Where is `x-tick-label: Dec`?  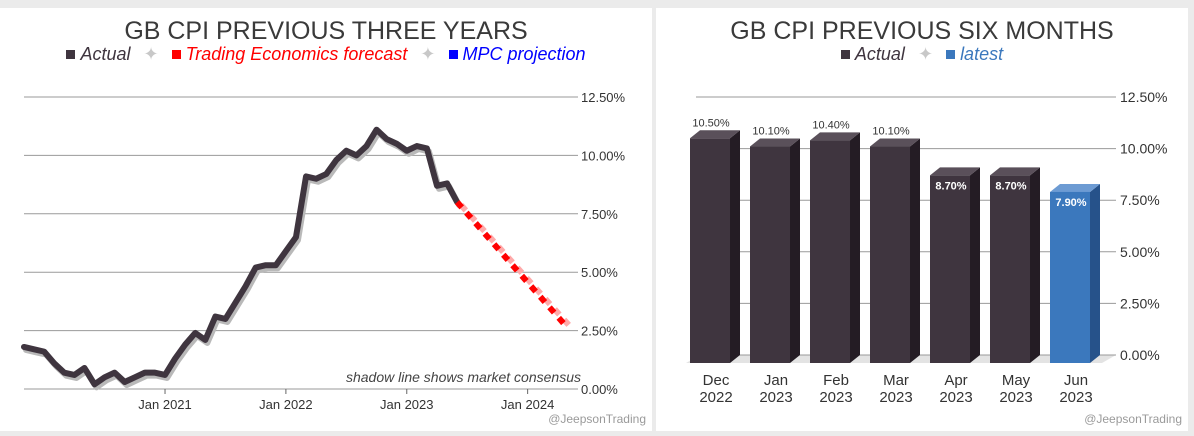
x-tick-label: Dec is located at coordinates (716, 380).